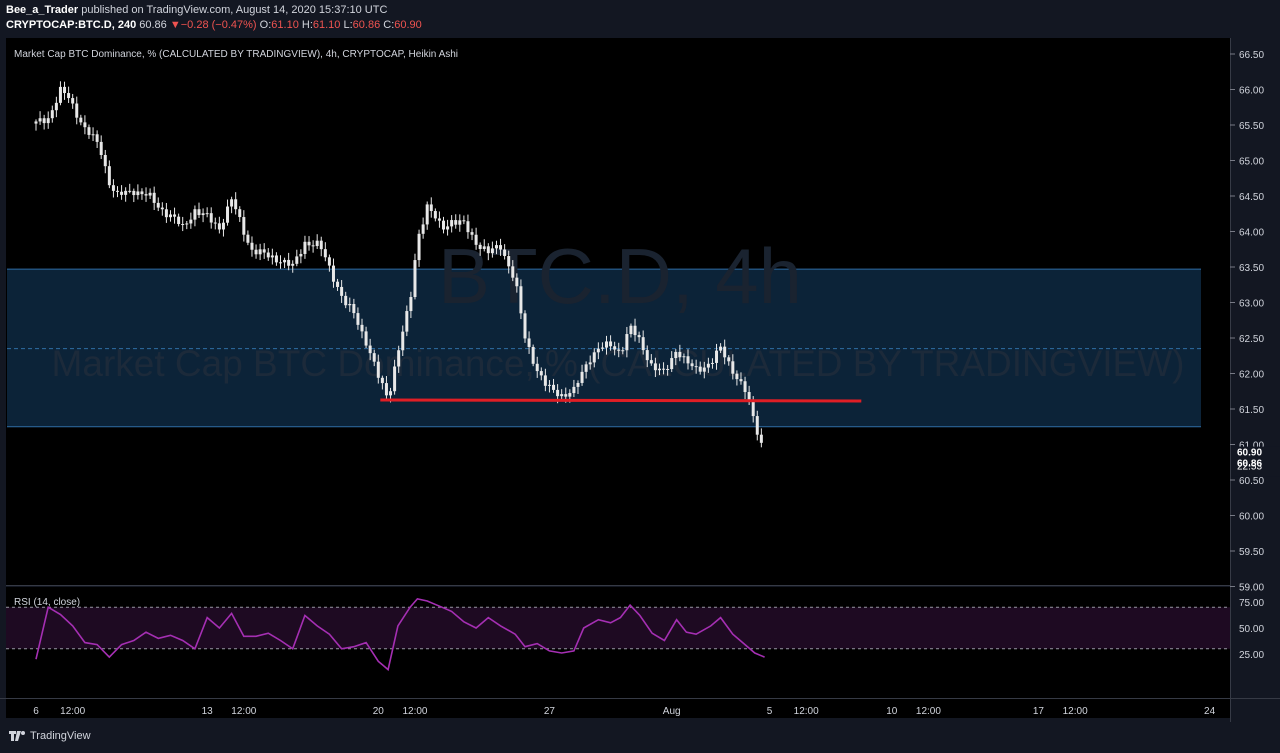  I want to click on price-tick-label: 60.00, so click(1251, 517).